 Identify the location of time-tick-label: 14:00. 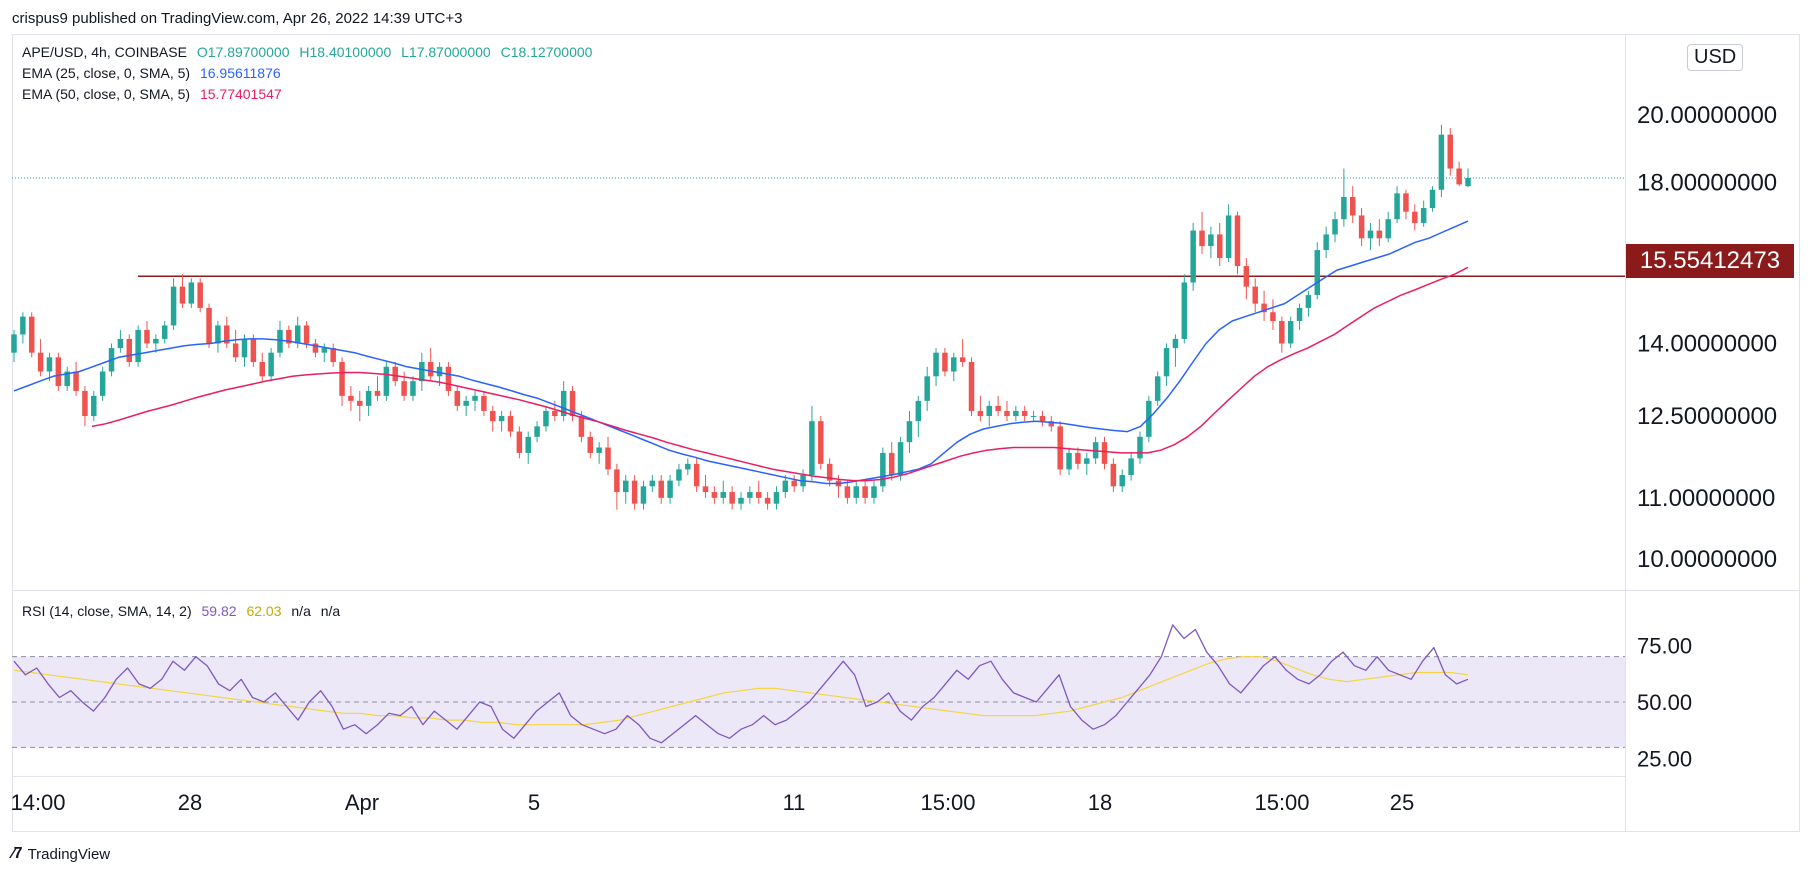
(37, 802).